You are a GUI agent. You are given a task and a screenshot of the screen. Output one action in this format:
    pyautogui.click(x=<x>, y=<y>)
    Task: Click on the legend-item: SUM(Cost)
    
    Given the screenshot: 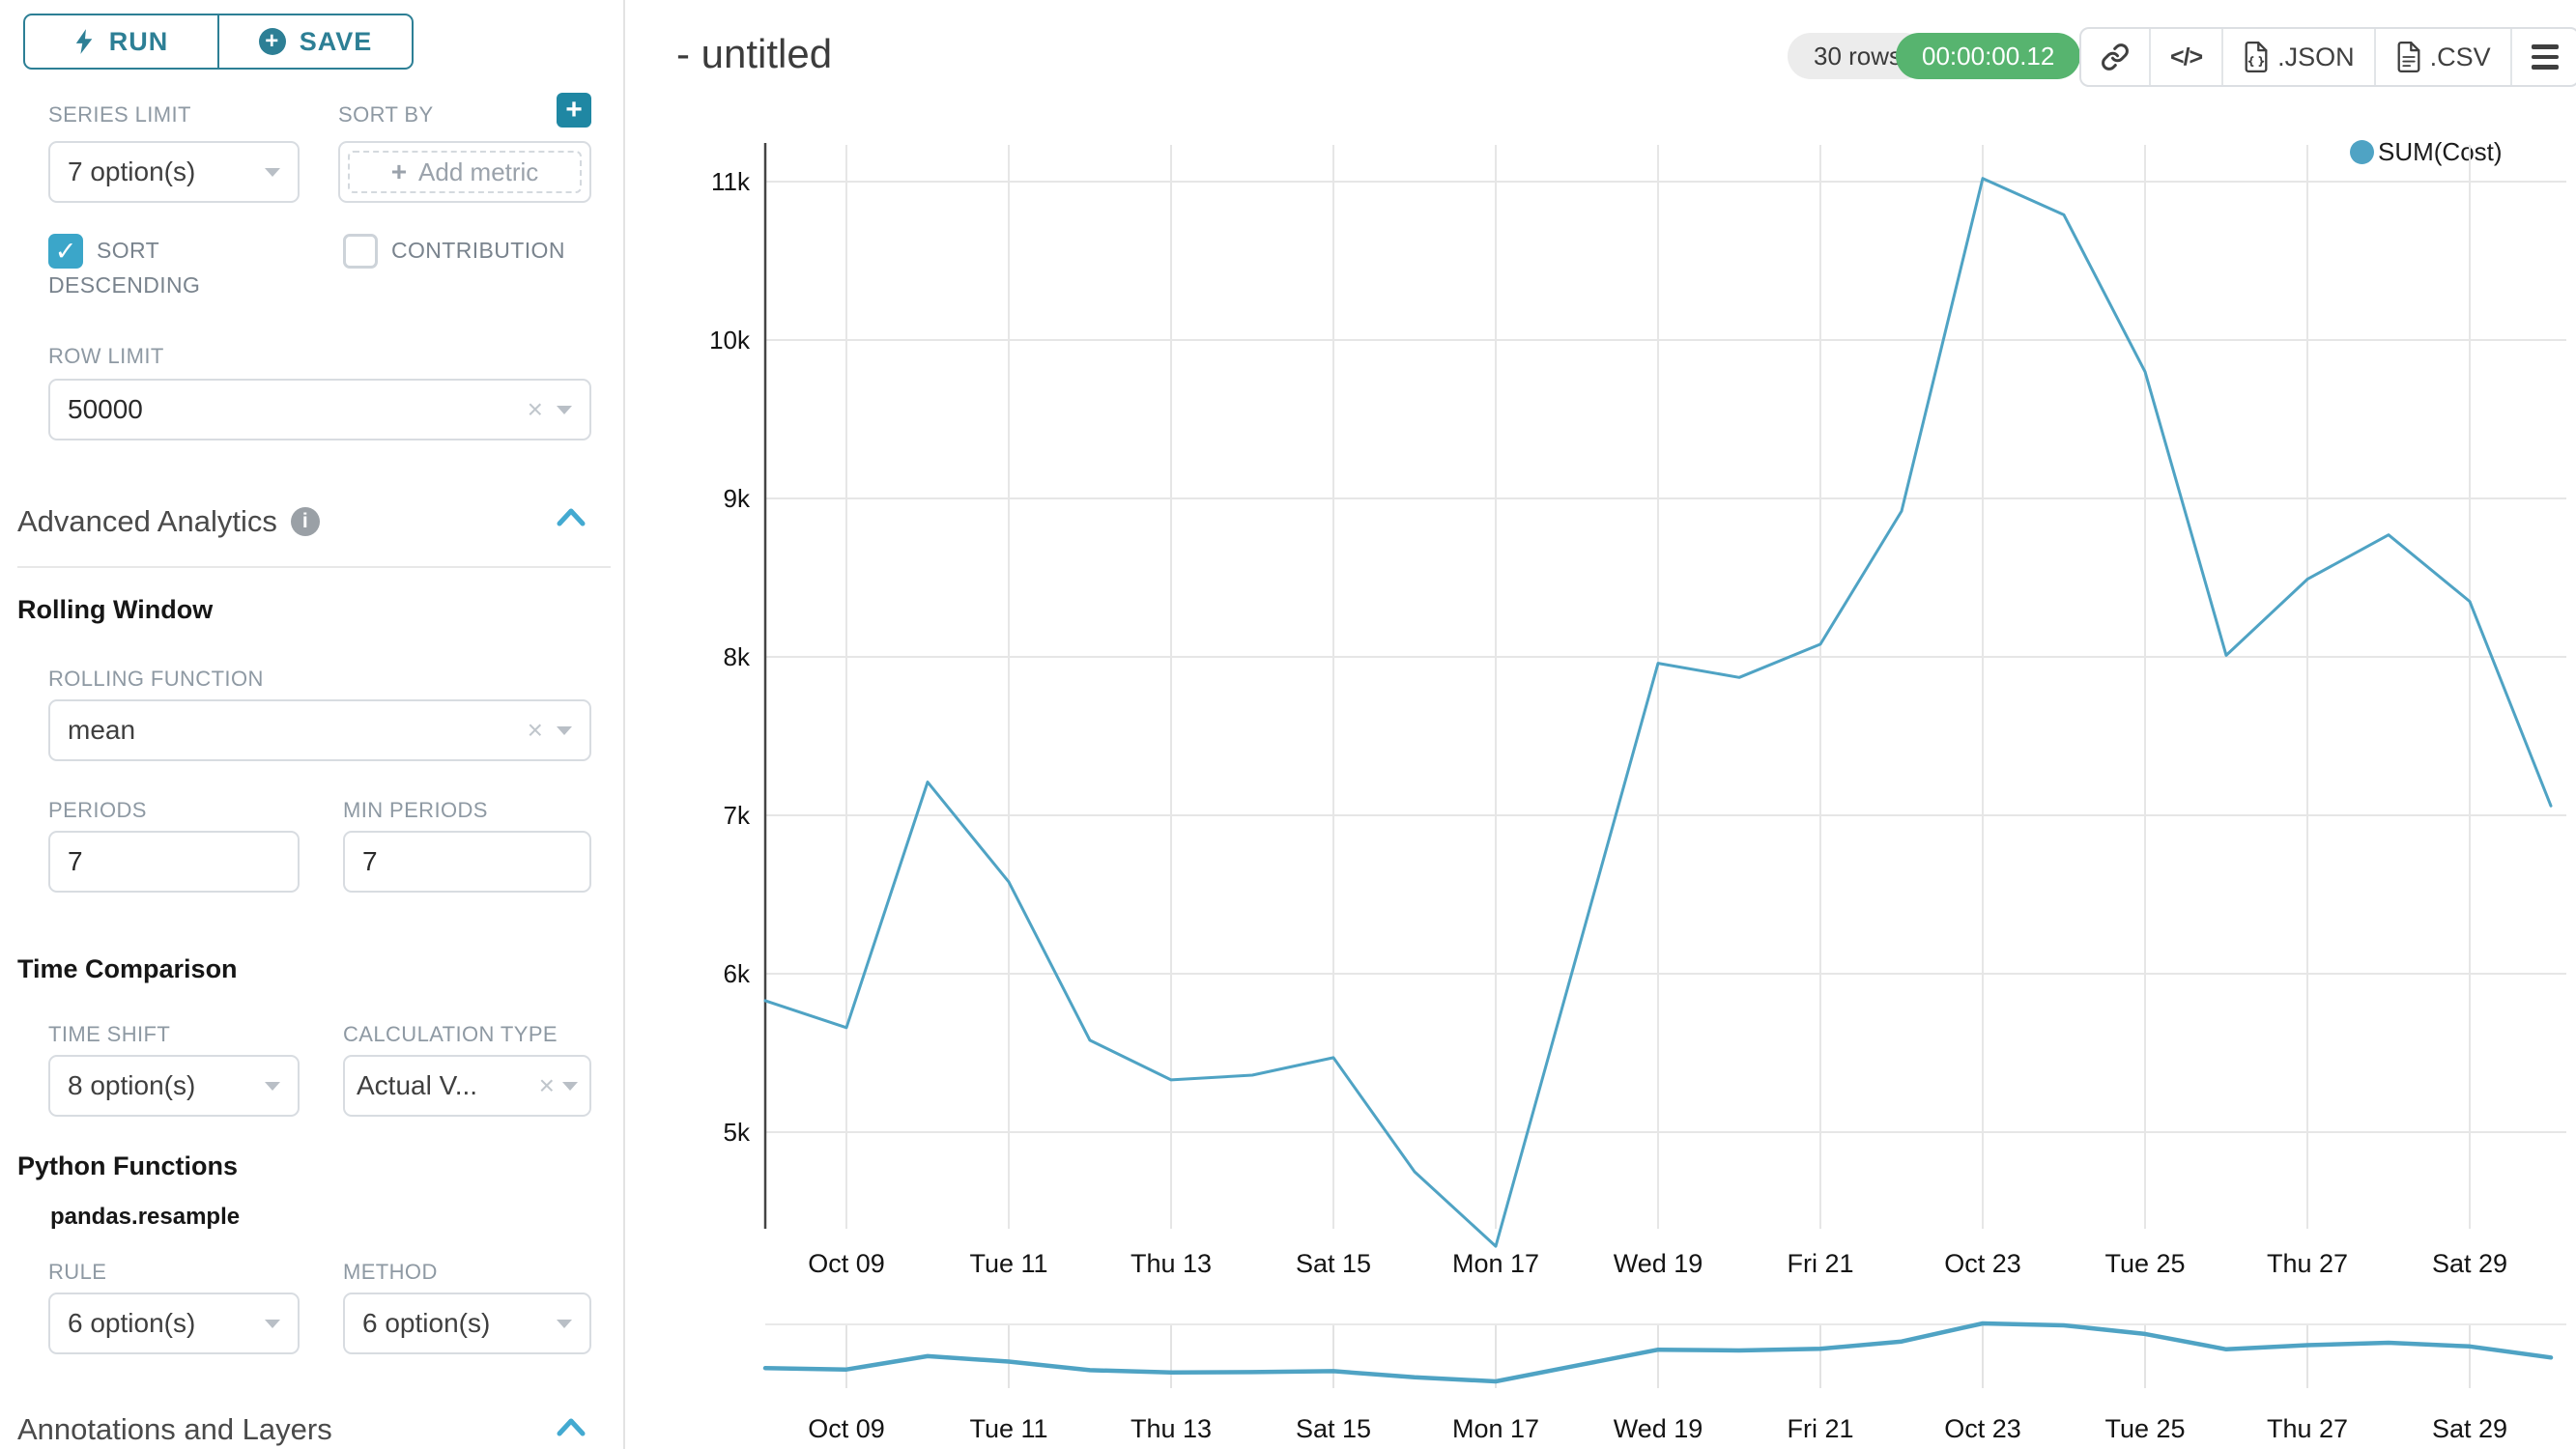 What is the action you would take?
    pyautogui.click(x=2426, y=152)
    